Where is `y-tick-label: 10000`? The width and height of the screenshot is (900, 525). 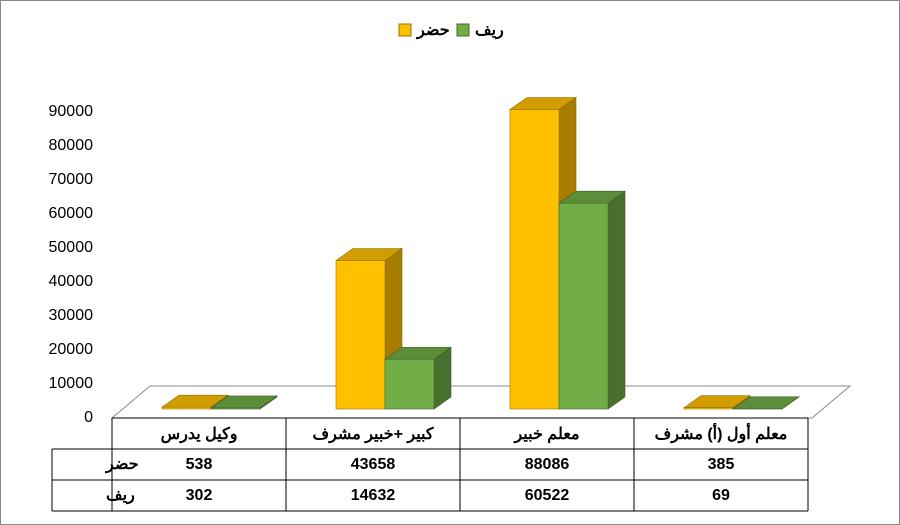
y-tick-label: 10000 is located at coordinates (71, 383).